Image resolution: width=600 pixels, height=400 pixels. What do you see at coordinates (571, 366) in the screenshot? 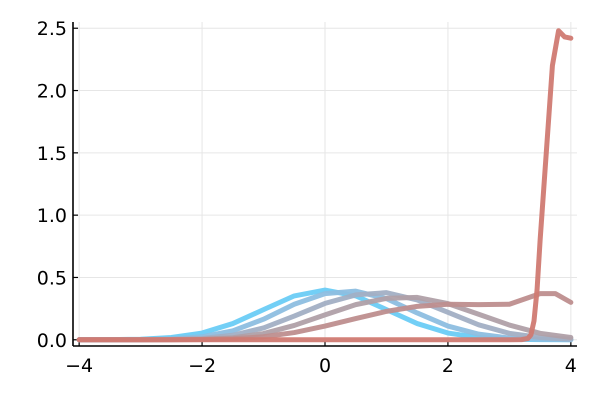
I see `x-tick-label: 4` at bounding box center [571, 366].